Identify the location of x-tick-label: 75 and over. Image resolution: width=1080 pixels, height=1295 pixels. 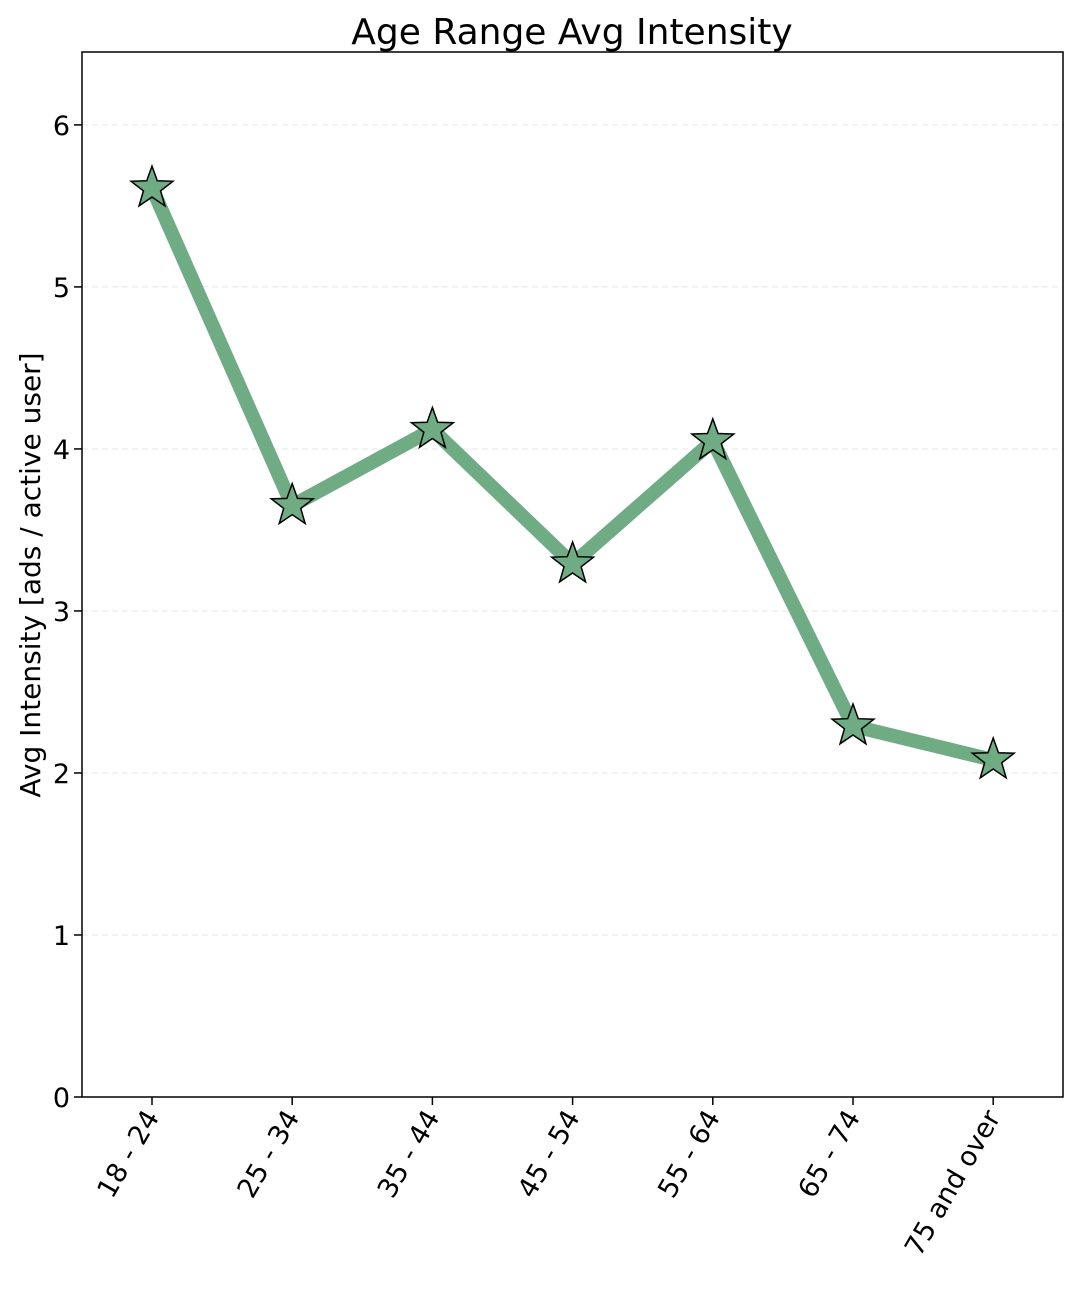
(953, 1182).